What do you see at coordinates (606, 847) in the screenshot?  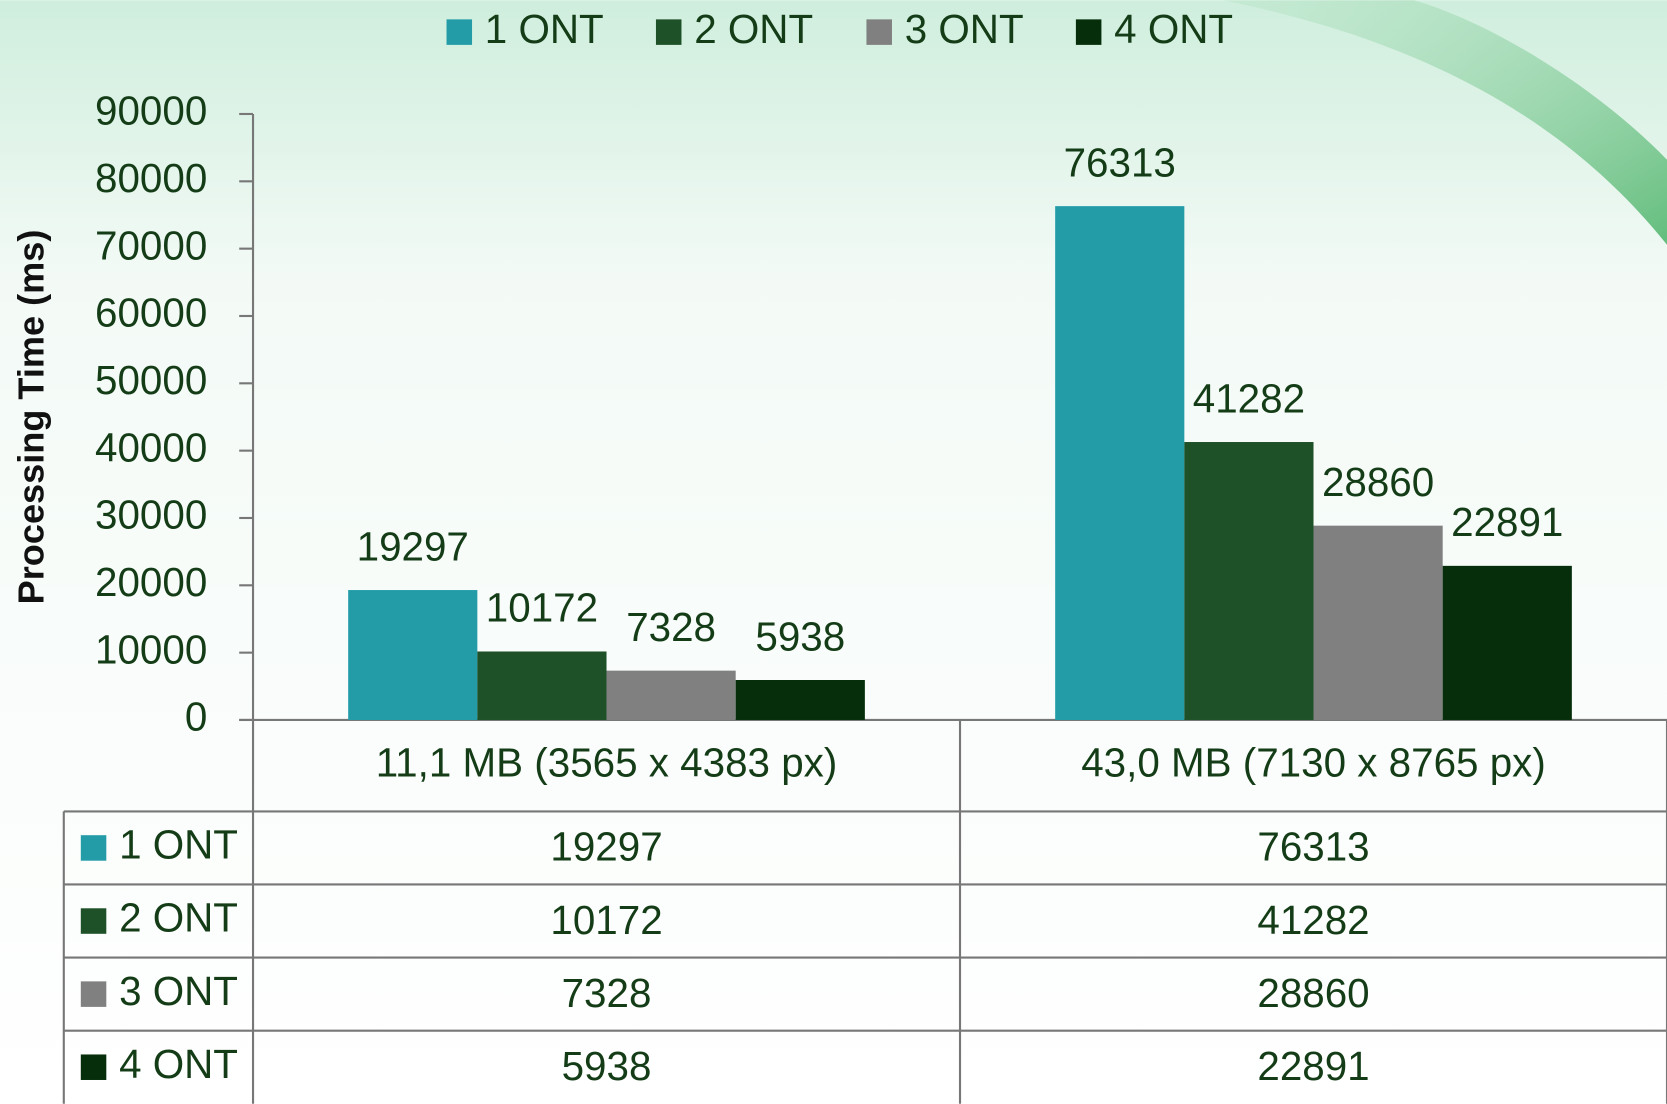 I see `table-cell: 19297` at bounding box center [606, 847].